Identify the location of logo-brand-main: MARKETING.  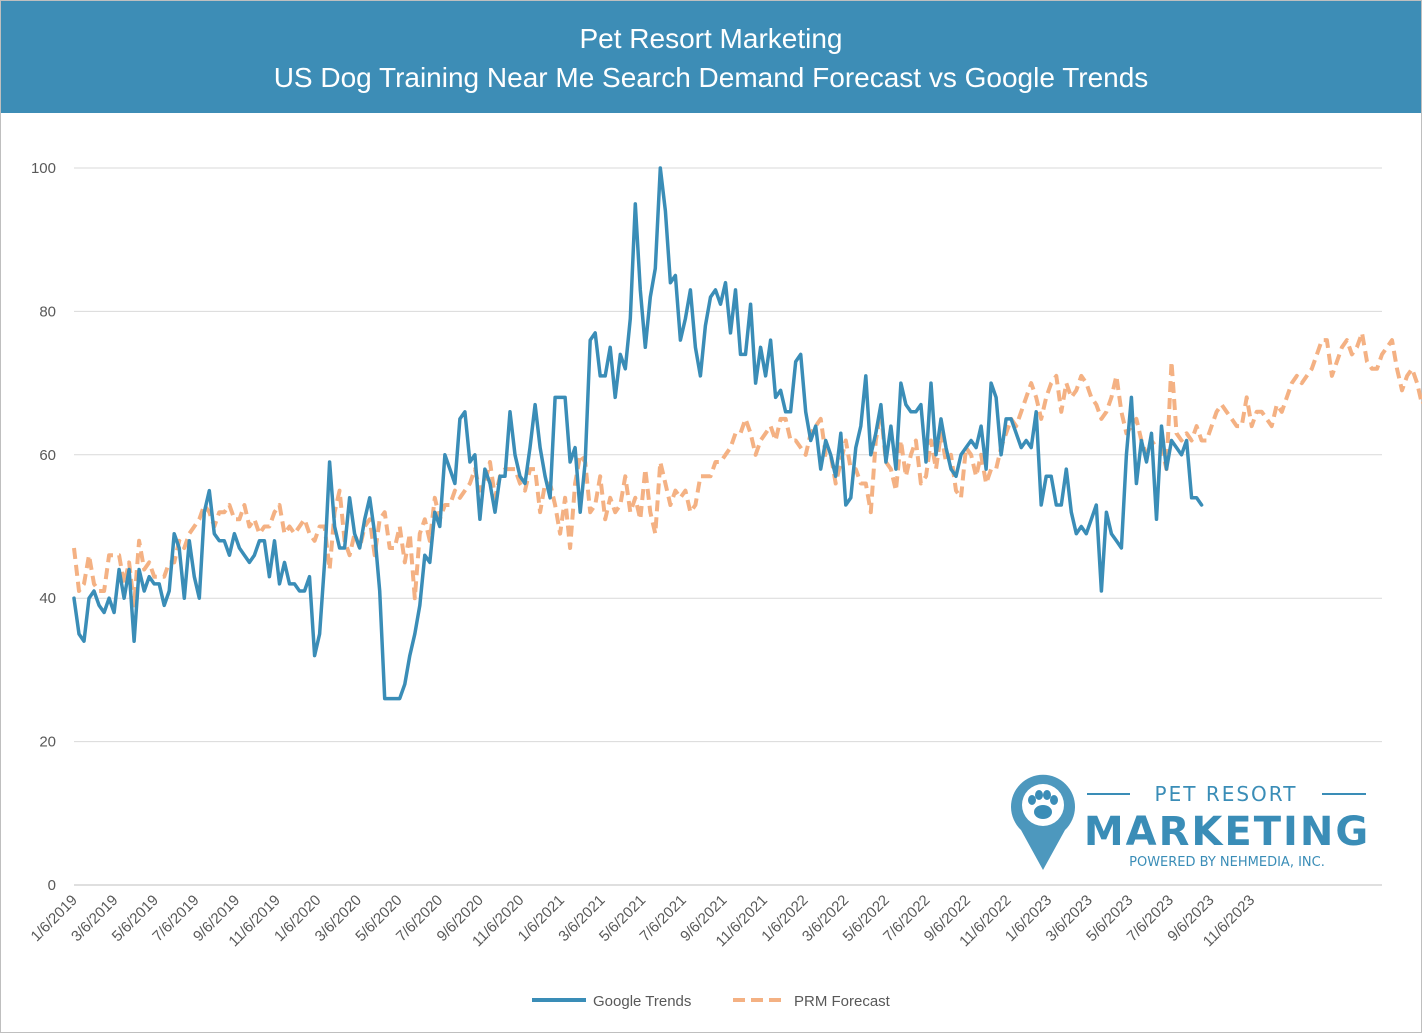
(1227, 832).